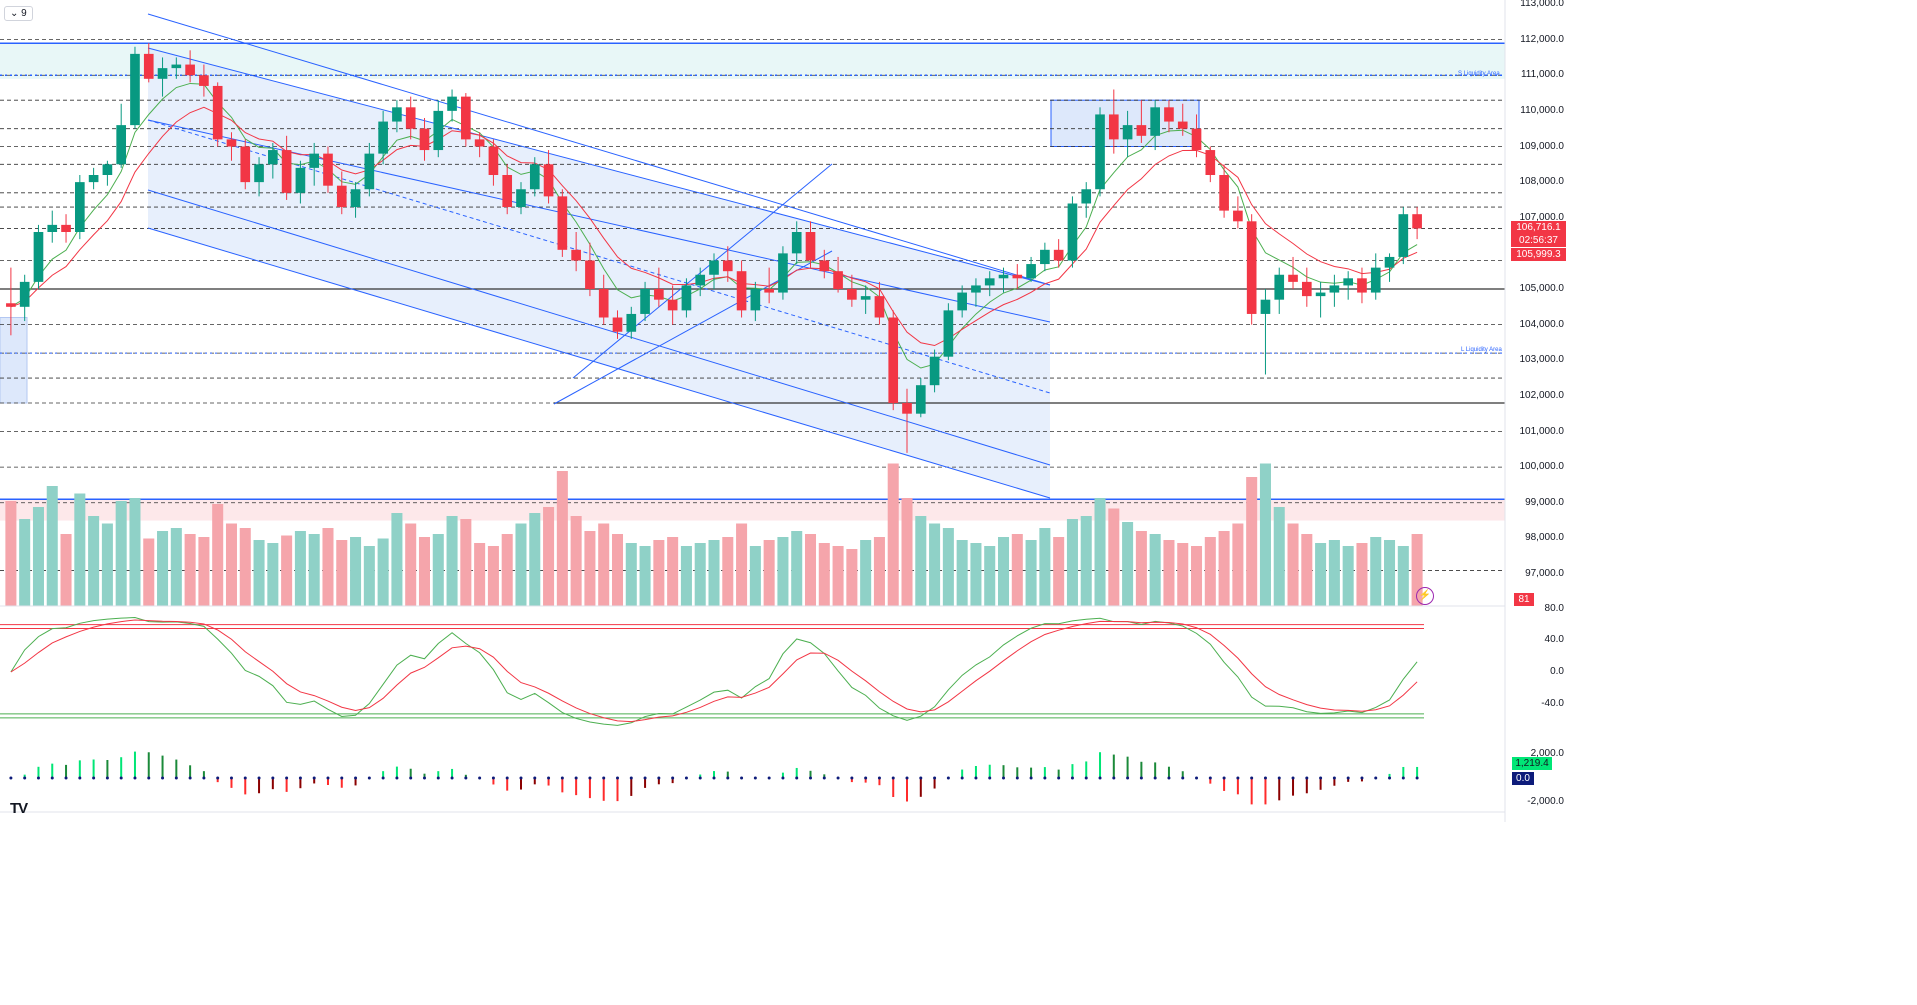  What do you see at coordinates (1425, 596) in the screenshot?
I see `lightning-icon: ⚡` at bounding box center [1425, 596].